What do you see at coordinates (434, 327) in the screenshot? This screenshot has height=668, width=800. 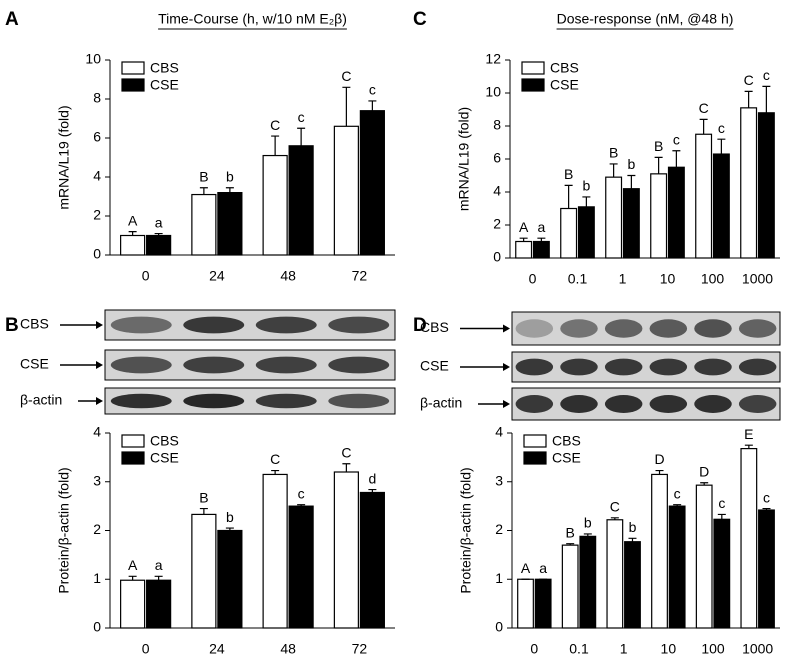 I see `blot-label: CBS` at bounding box center [434, 327].